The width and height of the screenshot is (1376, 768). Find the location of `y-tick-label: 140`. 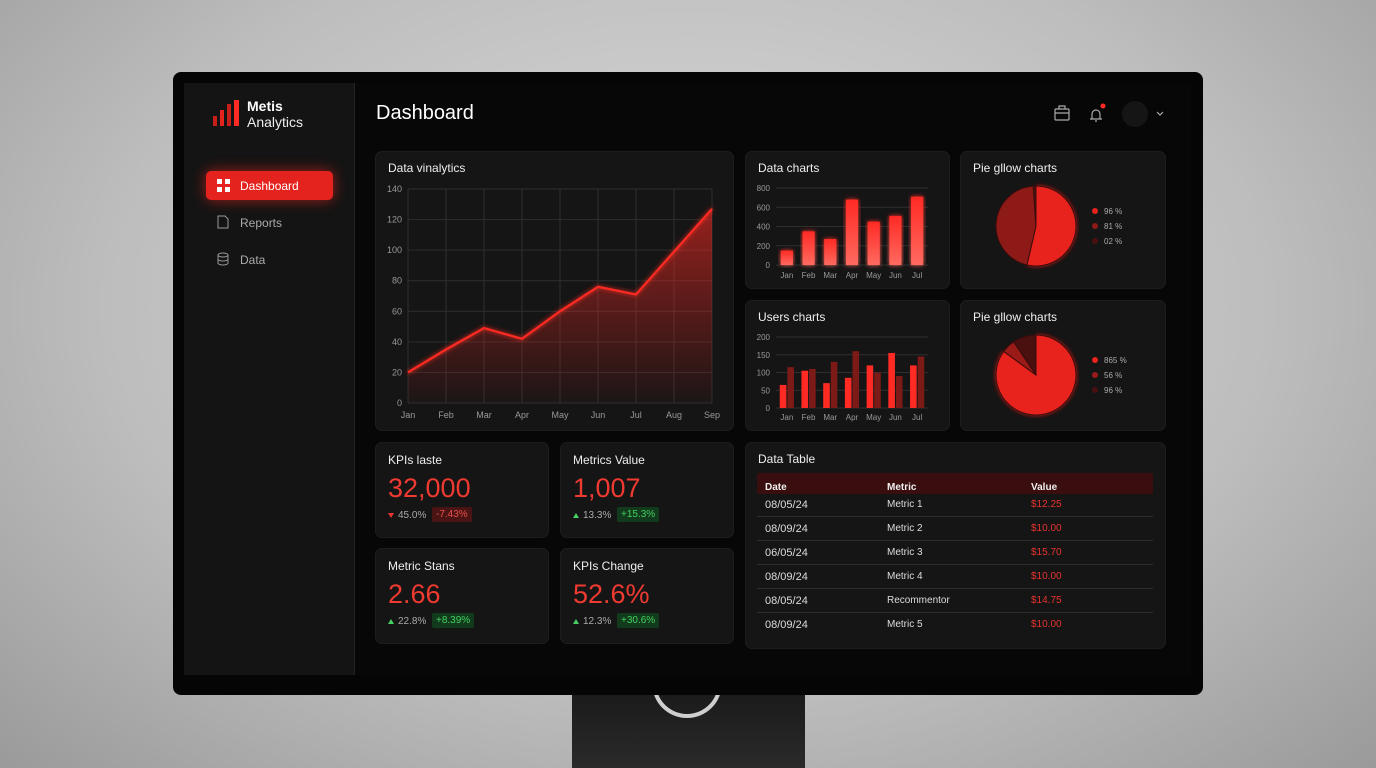

y-tick-label: 140 is located at coordinates (394, 189).